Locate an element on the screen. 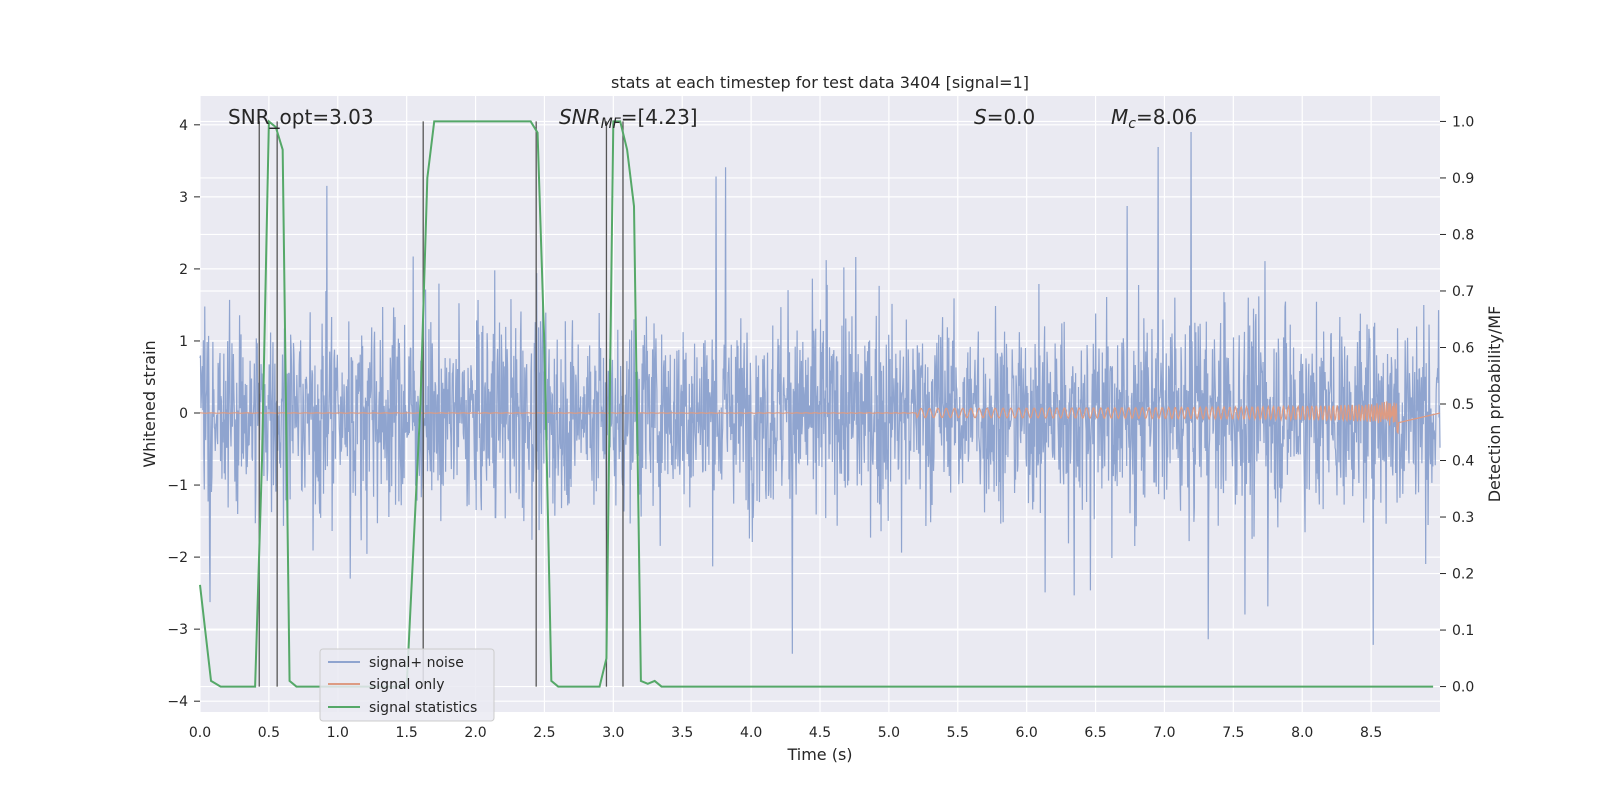  x-axis-label: Time (s) is located at coordinates (819, 754).